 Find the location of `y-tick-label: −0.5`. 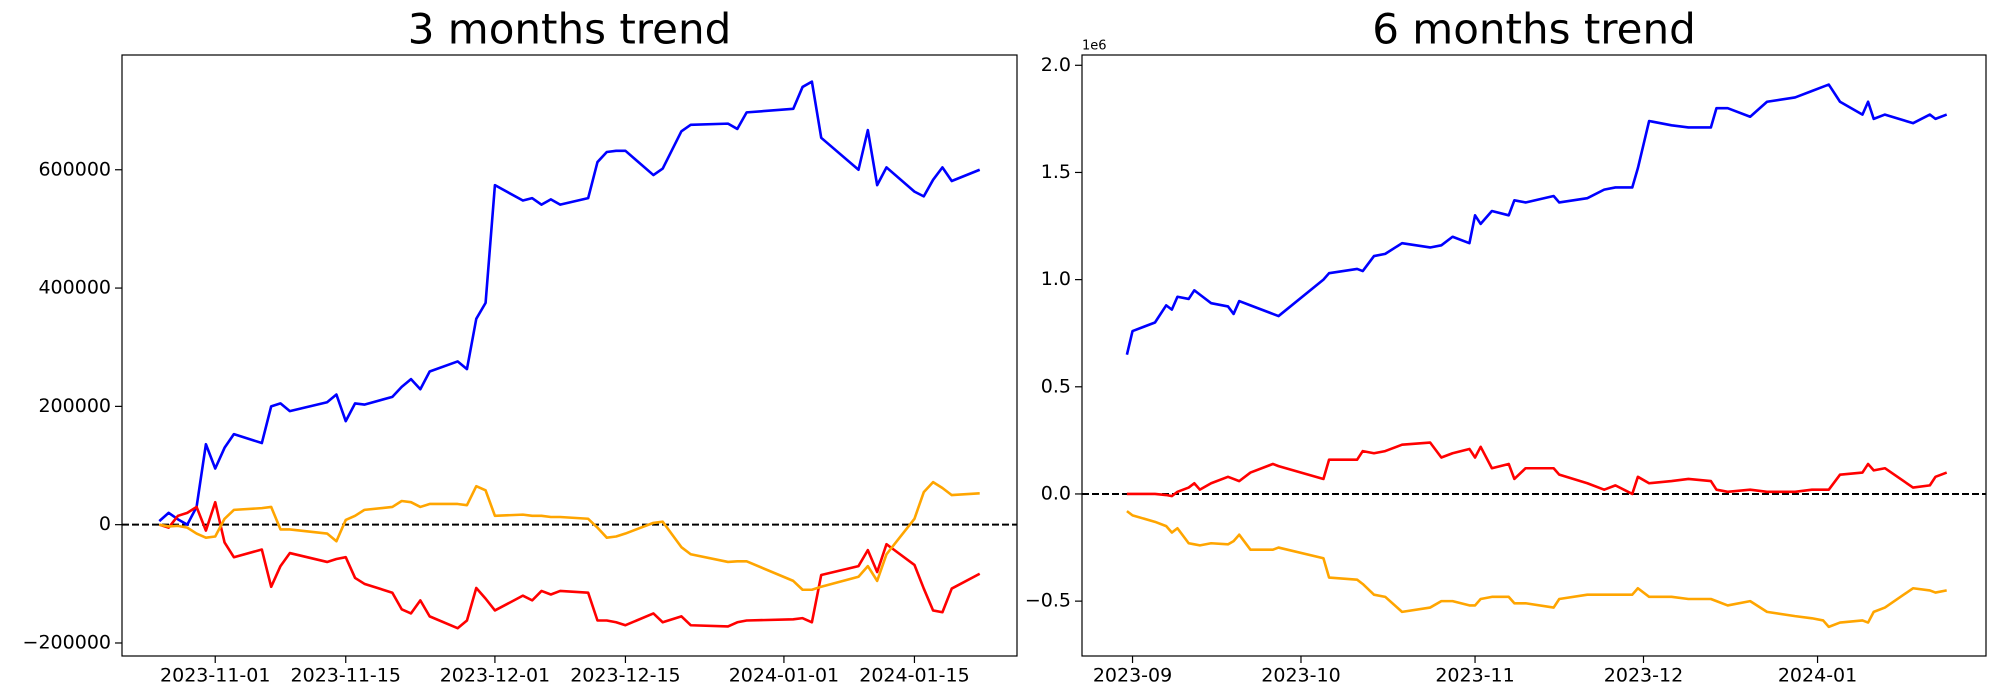

y-tick-label: −0.5 is located at coordinates (1048, 601).